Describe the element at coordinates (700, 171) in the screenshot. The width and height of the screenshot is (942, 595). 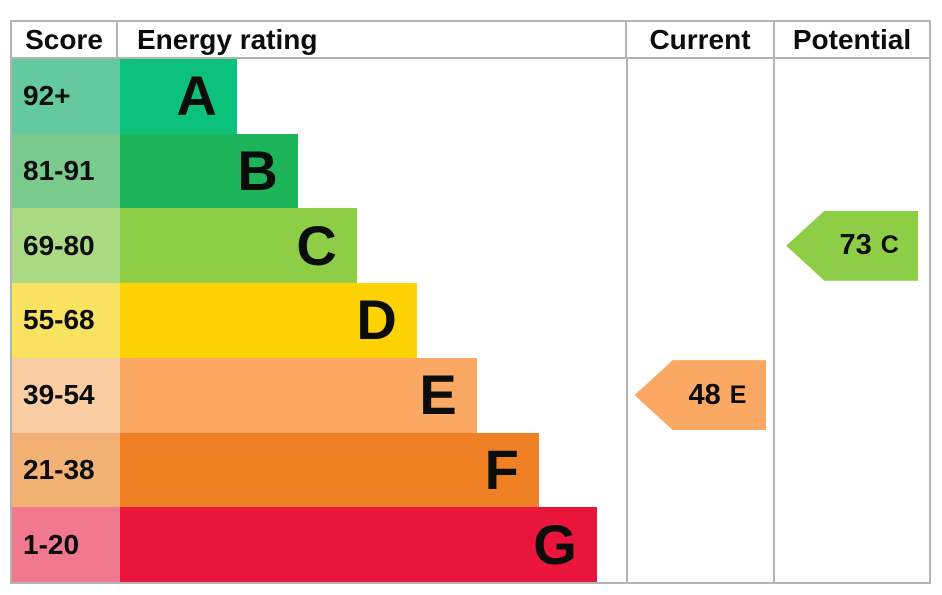
I see `band-b-current-cell` at that location.